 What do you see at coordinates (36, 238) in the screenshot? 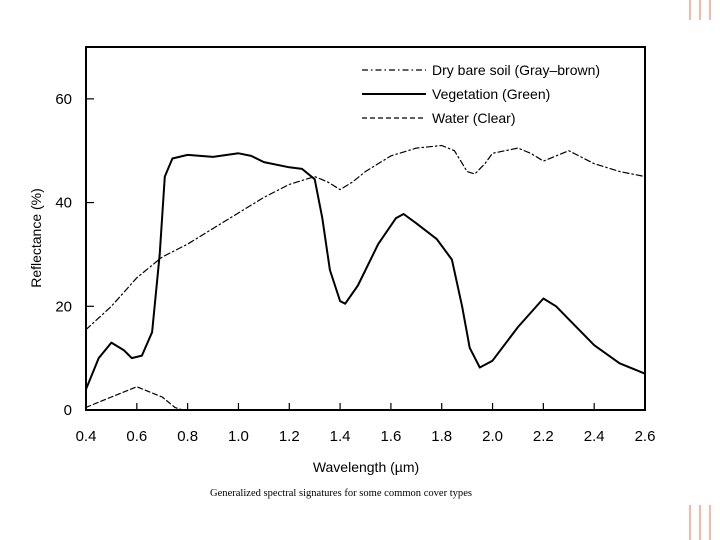
I see `y-axis-title: Reflectance (%)` at bounding box center [36, 238].